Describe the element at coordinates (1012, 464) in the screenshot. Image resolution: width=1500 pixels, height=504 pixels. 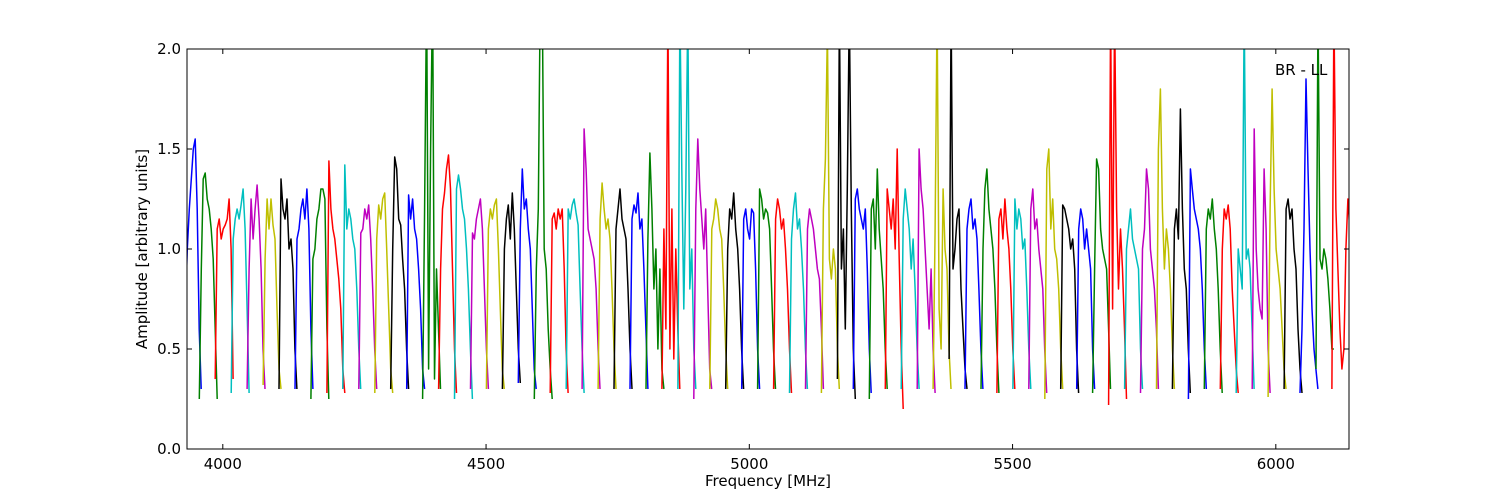
I see `x-tick-label: 5500` at that location.